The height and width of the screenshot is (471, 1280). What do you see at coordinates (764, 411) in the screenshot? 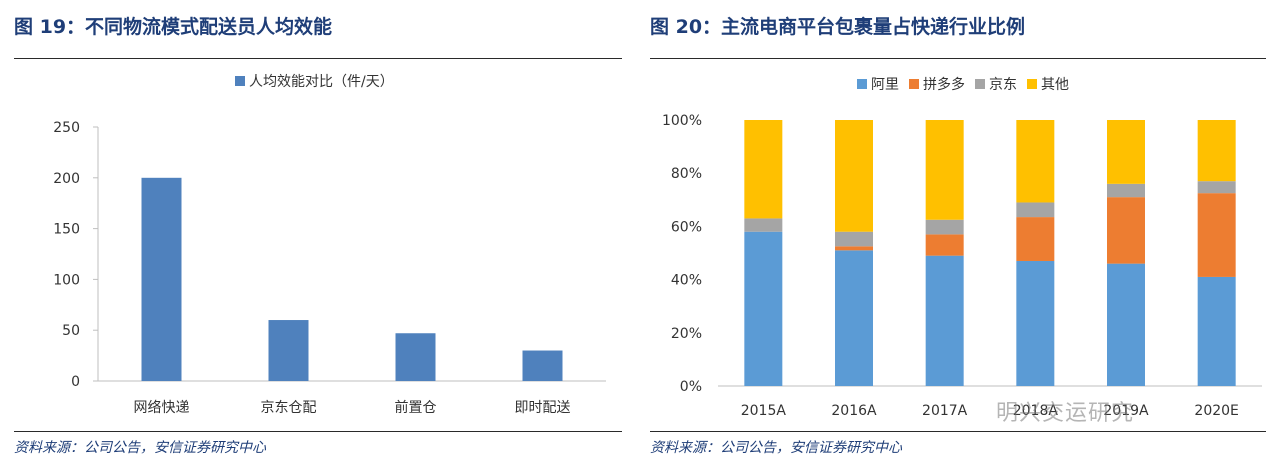
I see `x-tick-label: 2015A` at bounding box center [764, 411].